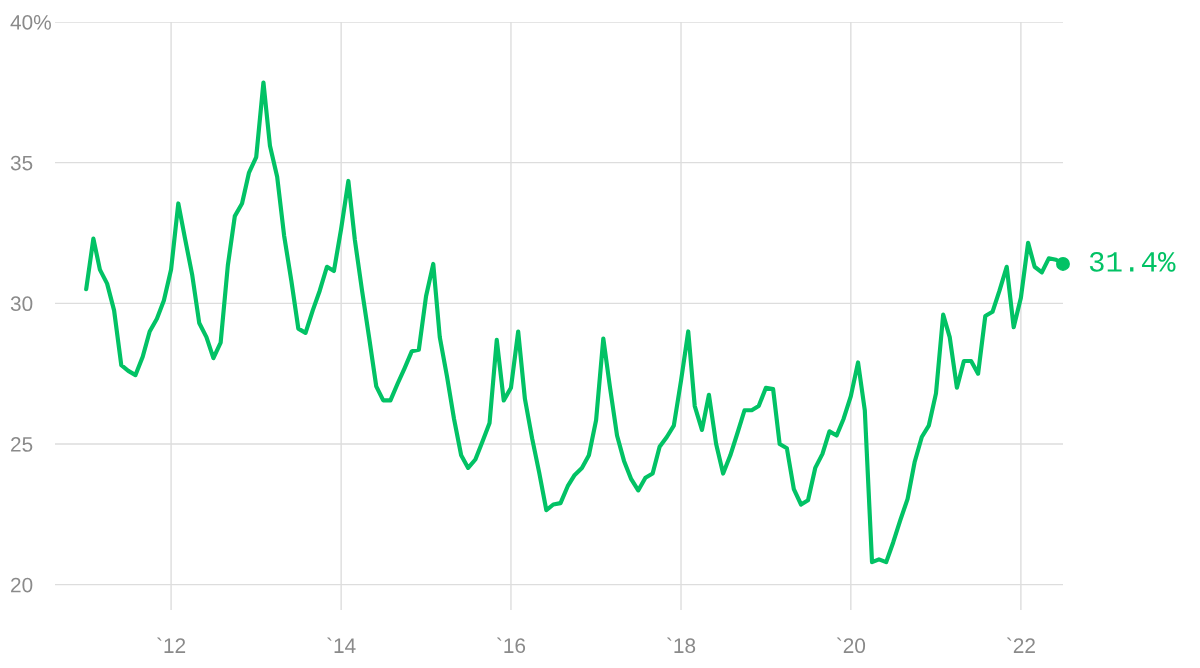 The width and height of the screenshot is (1200, 668). What do you see at coordinates (681, 645) in the screenshot?
I see `x-tick-label: `18` at bounding box center [681, 645].